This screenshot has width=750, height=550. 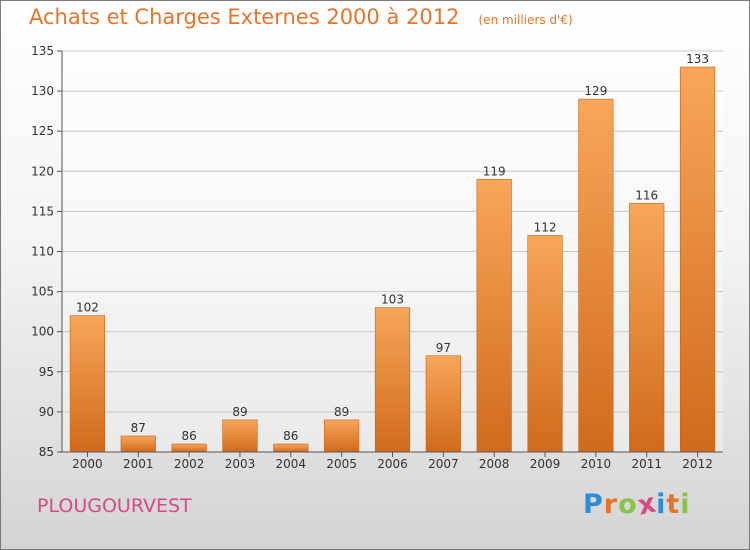 What do you see at coordinates (697, 59) in the screenshot?
I see `value-label: 133` at bounding box center [697, 59].